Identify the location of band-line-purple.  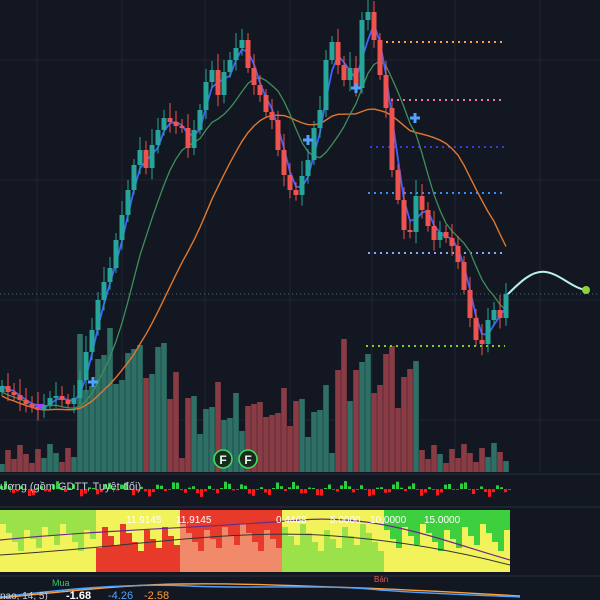
(255, 539).